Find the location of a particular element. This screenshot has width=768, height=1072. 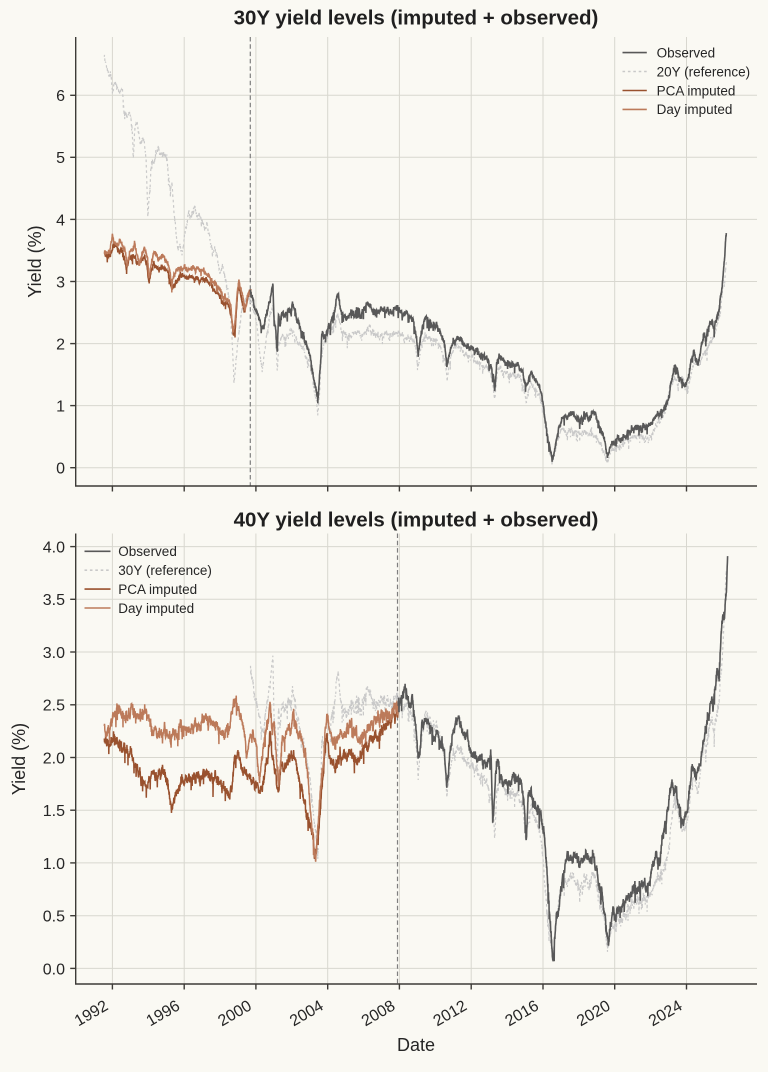

svg-text: 1 is located at coordinates (60, 407).